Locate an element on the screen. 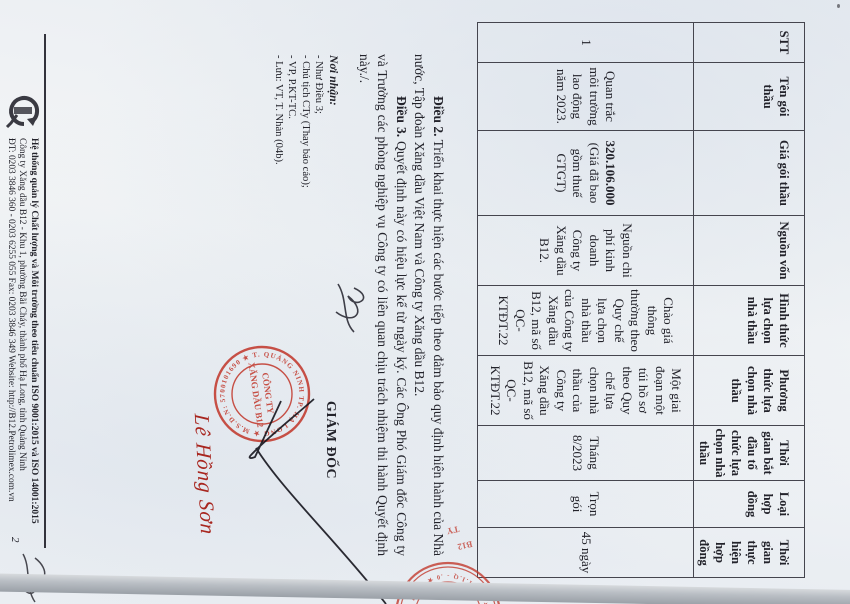 This screenshot has width=850, height=604. cell-ten-goi-thau: Quan trắc môi trường lao động năm 2023. is located at coordinates (585, 96).